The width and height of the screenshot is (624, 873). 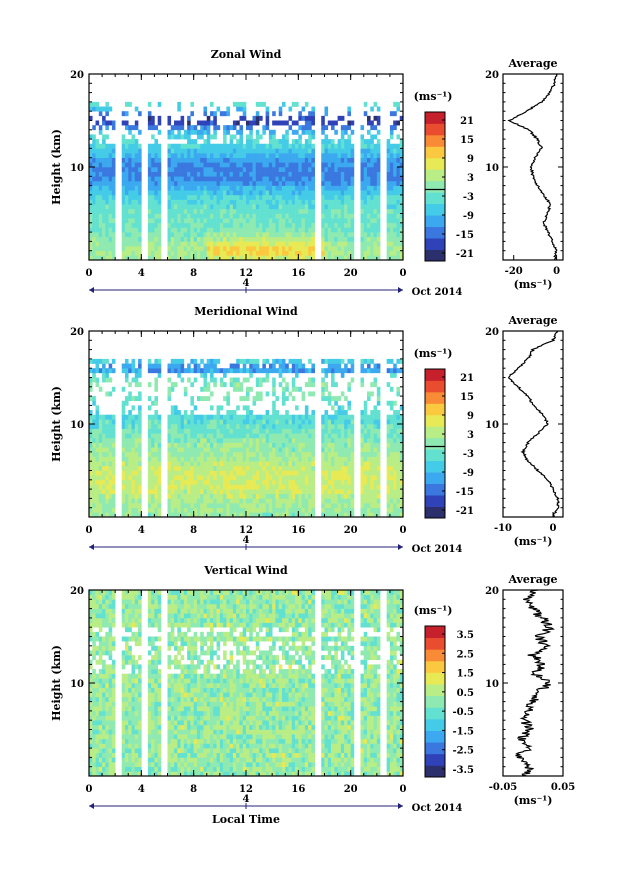 I want to click on heatmap-cells, so click(x=246, y=438).